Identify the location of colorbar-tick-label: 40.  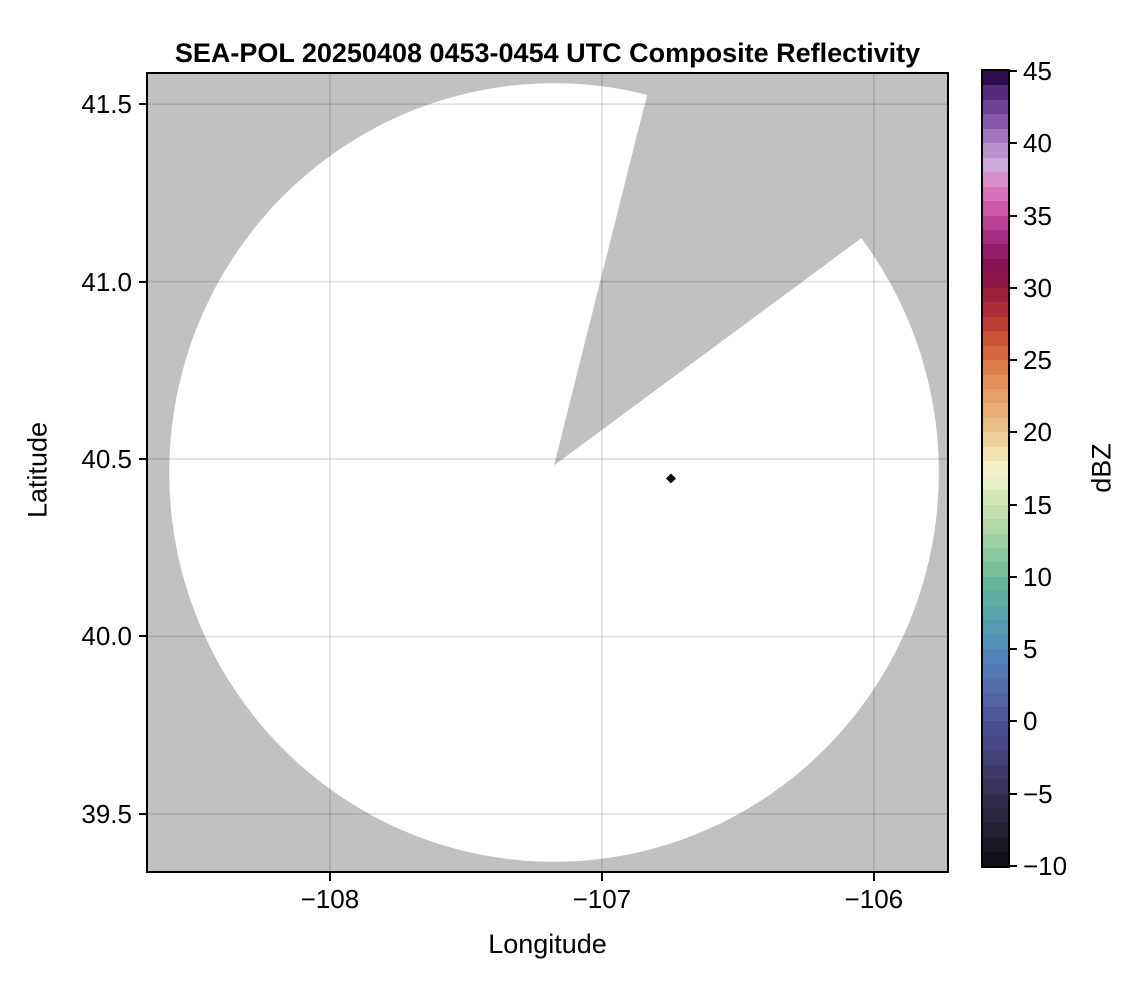
(1037, 143).